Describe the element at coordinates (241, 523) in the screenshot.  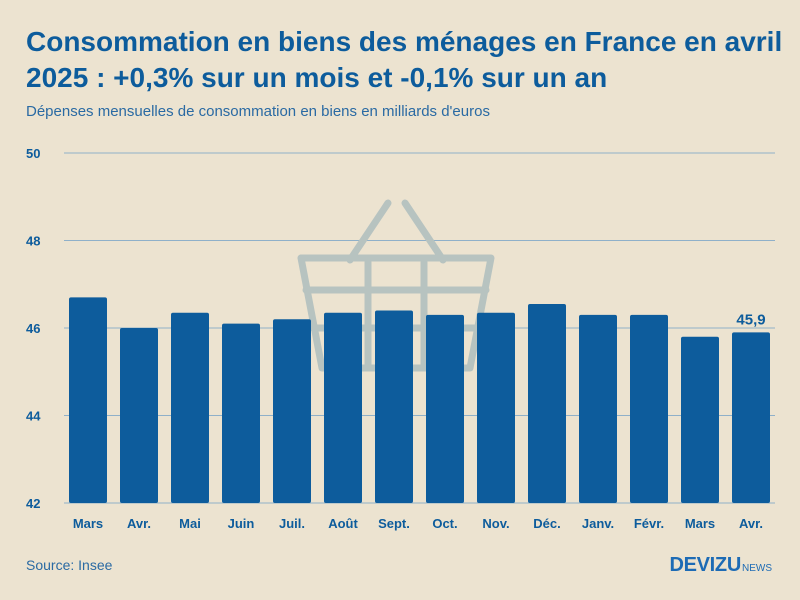
I see `x-tick-label: Juin` at that location.